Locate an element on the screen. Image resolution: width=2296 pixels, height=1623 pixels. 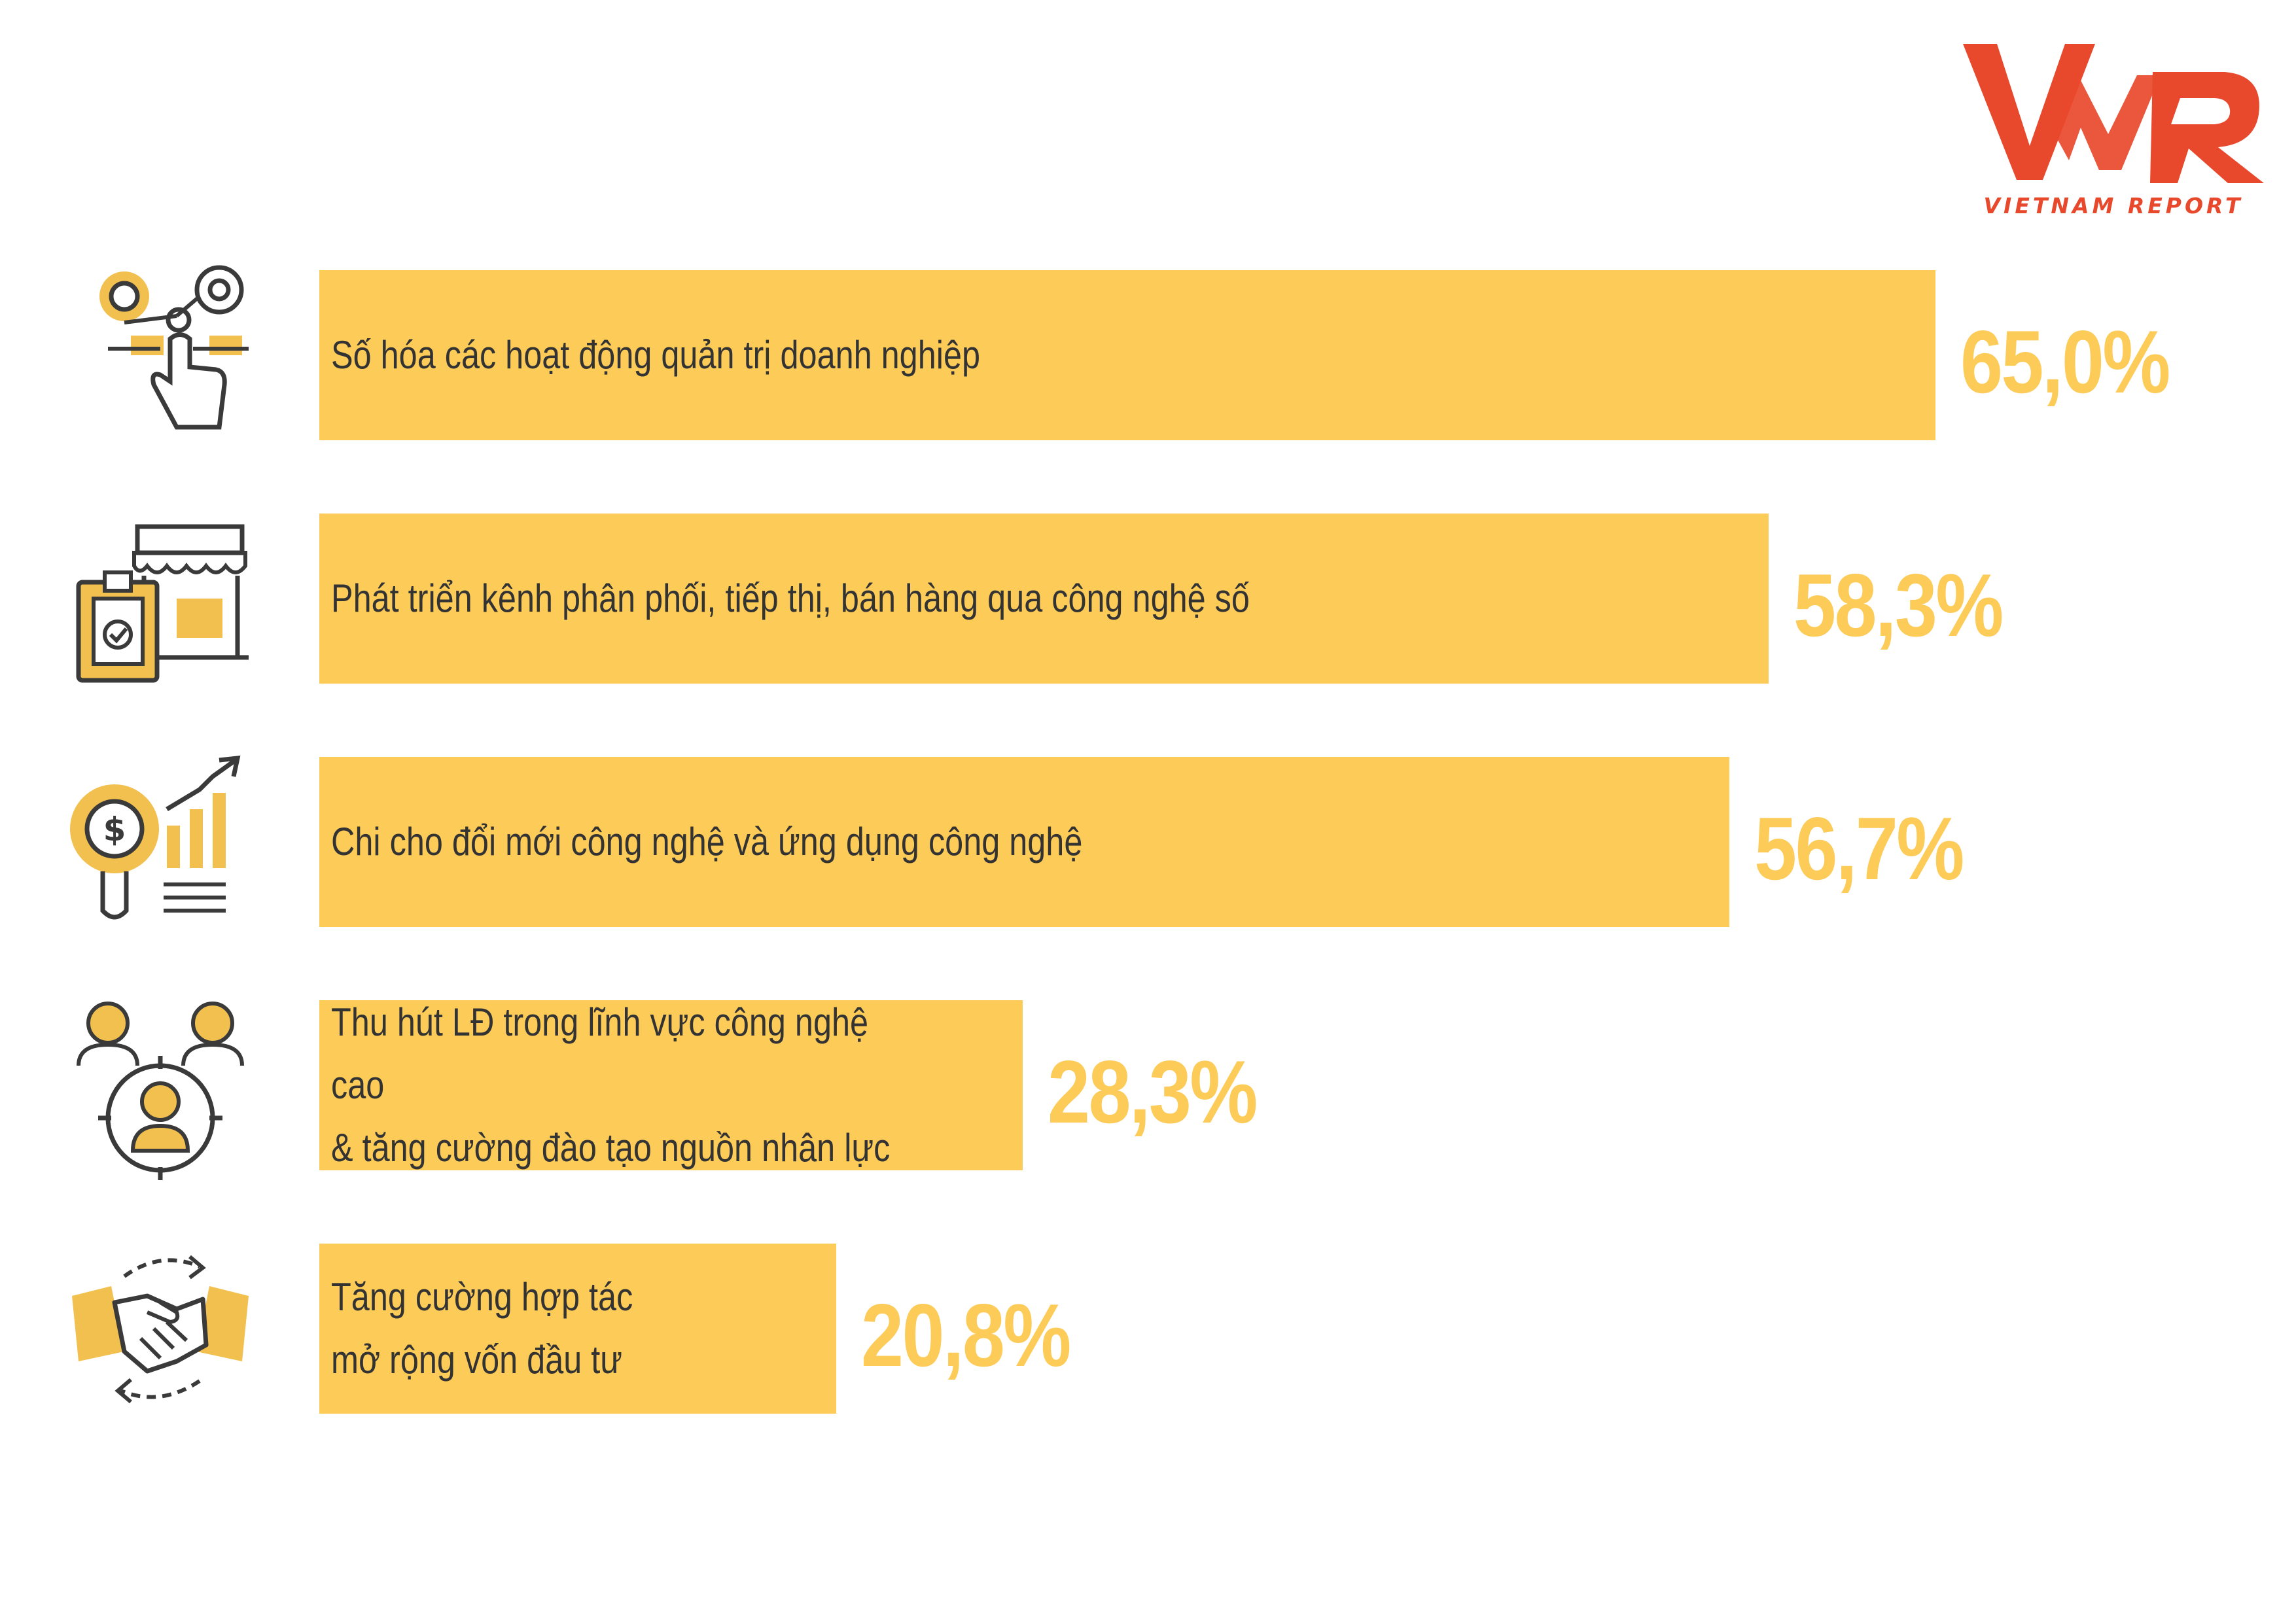
bar: Tăng cường hợp tác mở rộng vốn đầu tư is located at coordinates (577, 1329).